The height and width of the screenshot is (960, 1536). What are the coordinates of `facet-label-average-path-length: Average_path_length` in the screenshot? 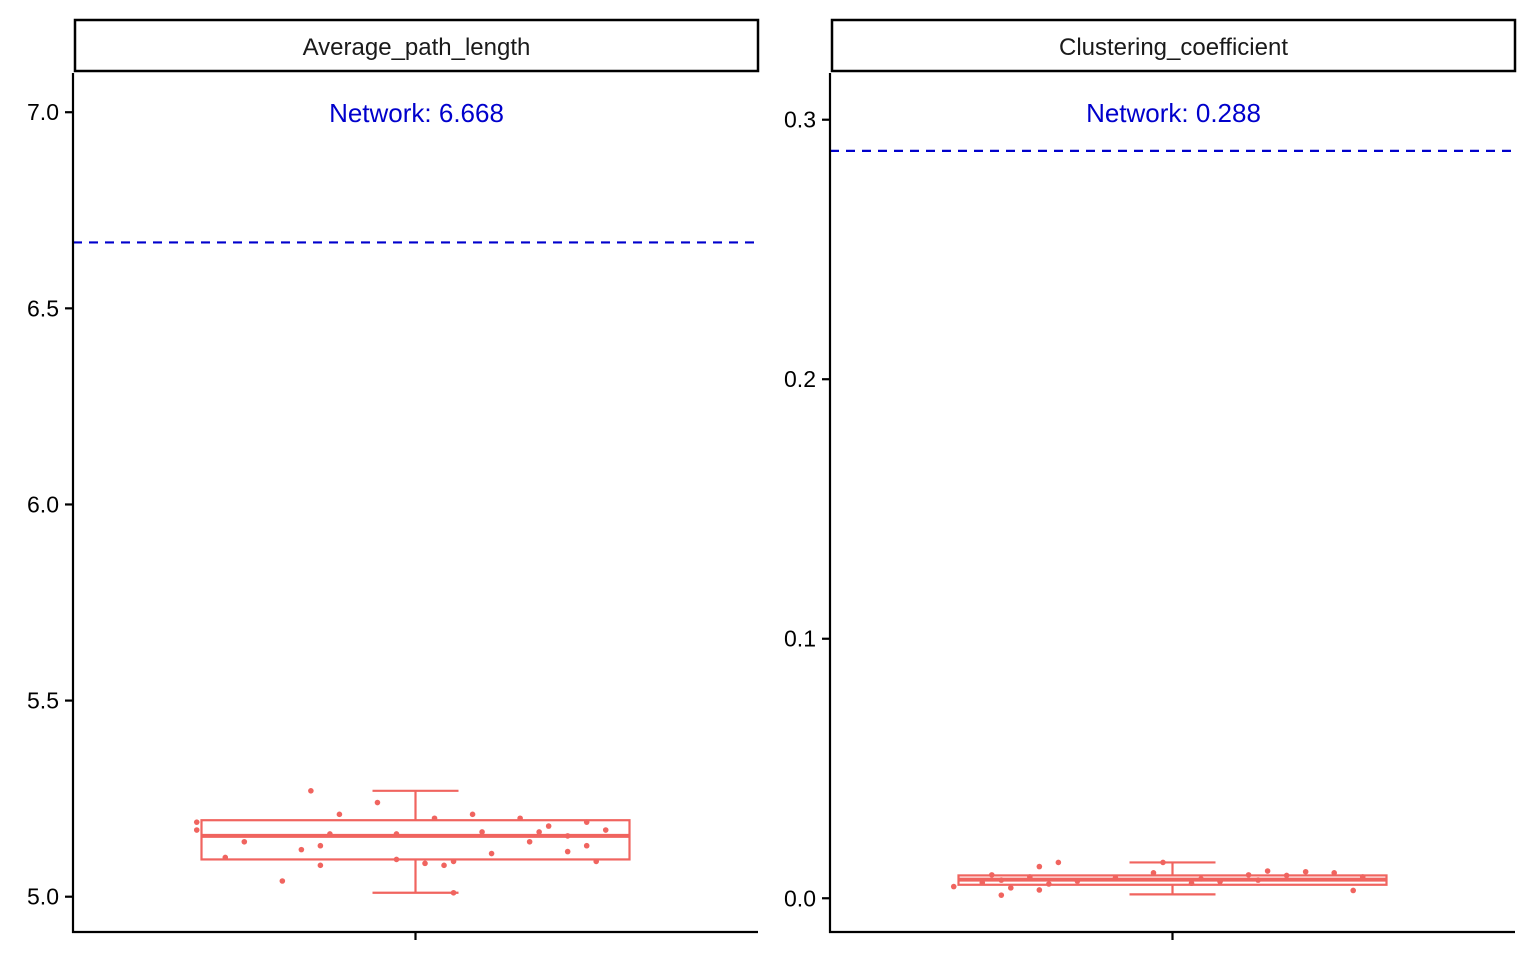 It's located at (417, 47).